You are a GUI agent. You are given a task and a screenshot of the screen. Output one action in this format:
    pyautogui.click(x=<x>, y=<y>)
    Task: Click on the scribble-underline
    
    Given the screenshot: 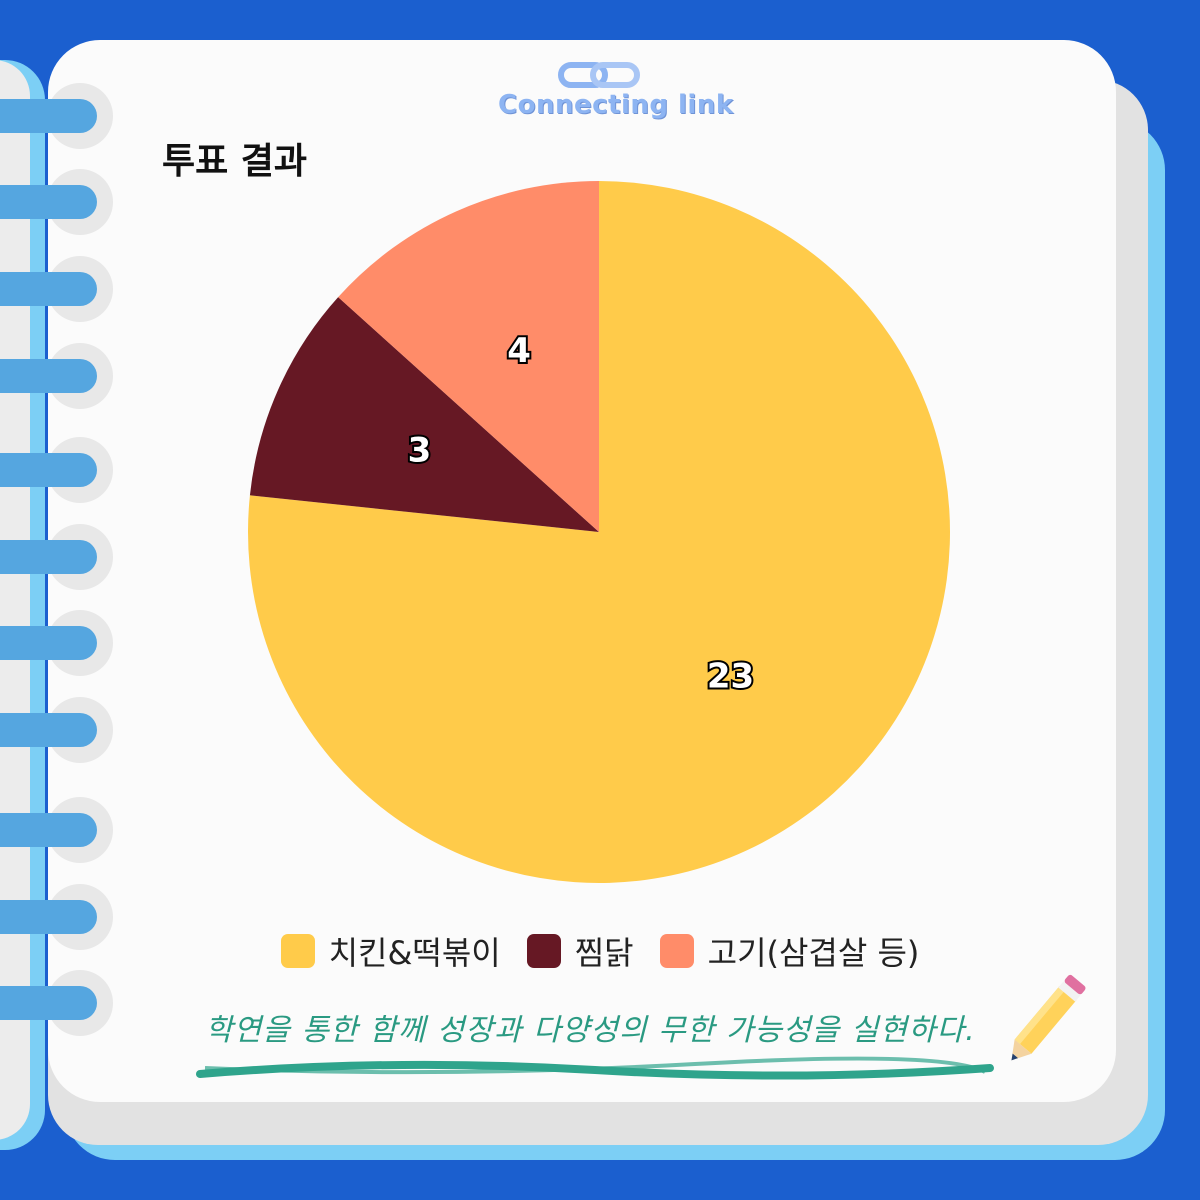 What is the action you would take?
    pyautogui.click(x=595, y=1068)
    